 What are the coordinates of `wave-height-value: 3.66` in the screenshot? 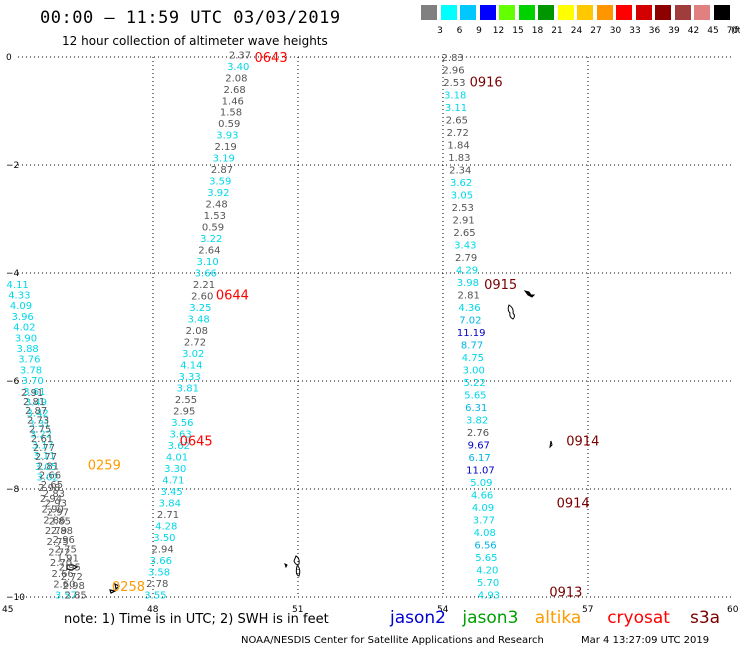 It's located at (161, 561).